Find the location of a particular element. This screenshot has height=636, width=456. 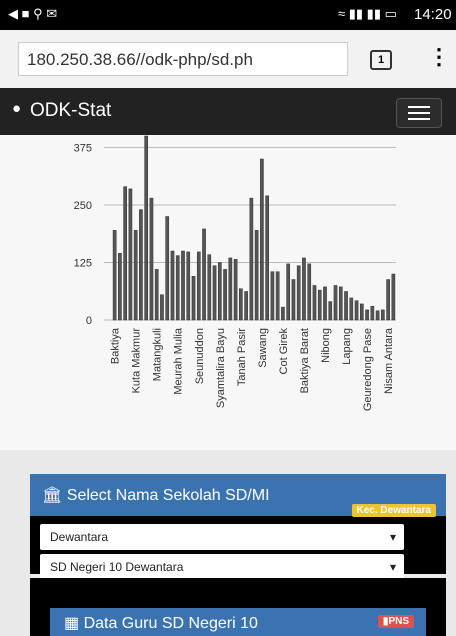

x-tick-label: Tanah Pasir is located at coordinates (242, 357).